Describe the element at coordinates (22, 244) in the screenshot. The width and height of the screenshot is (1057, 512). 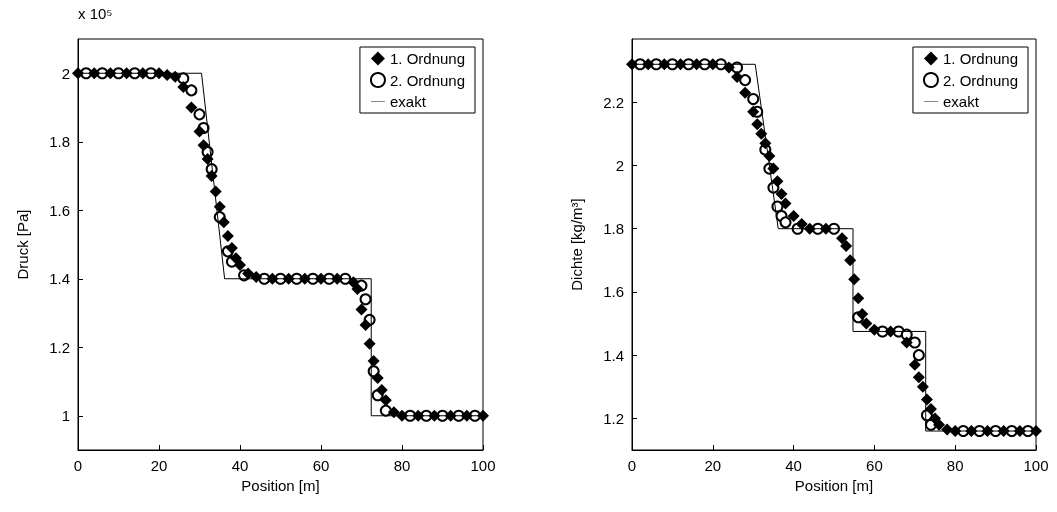
I see `y-axis-title: Druck [Pa]` at that location.